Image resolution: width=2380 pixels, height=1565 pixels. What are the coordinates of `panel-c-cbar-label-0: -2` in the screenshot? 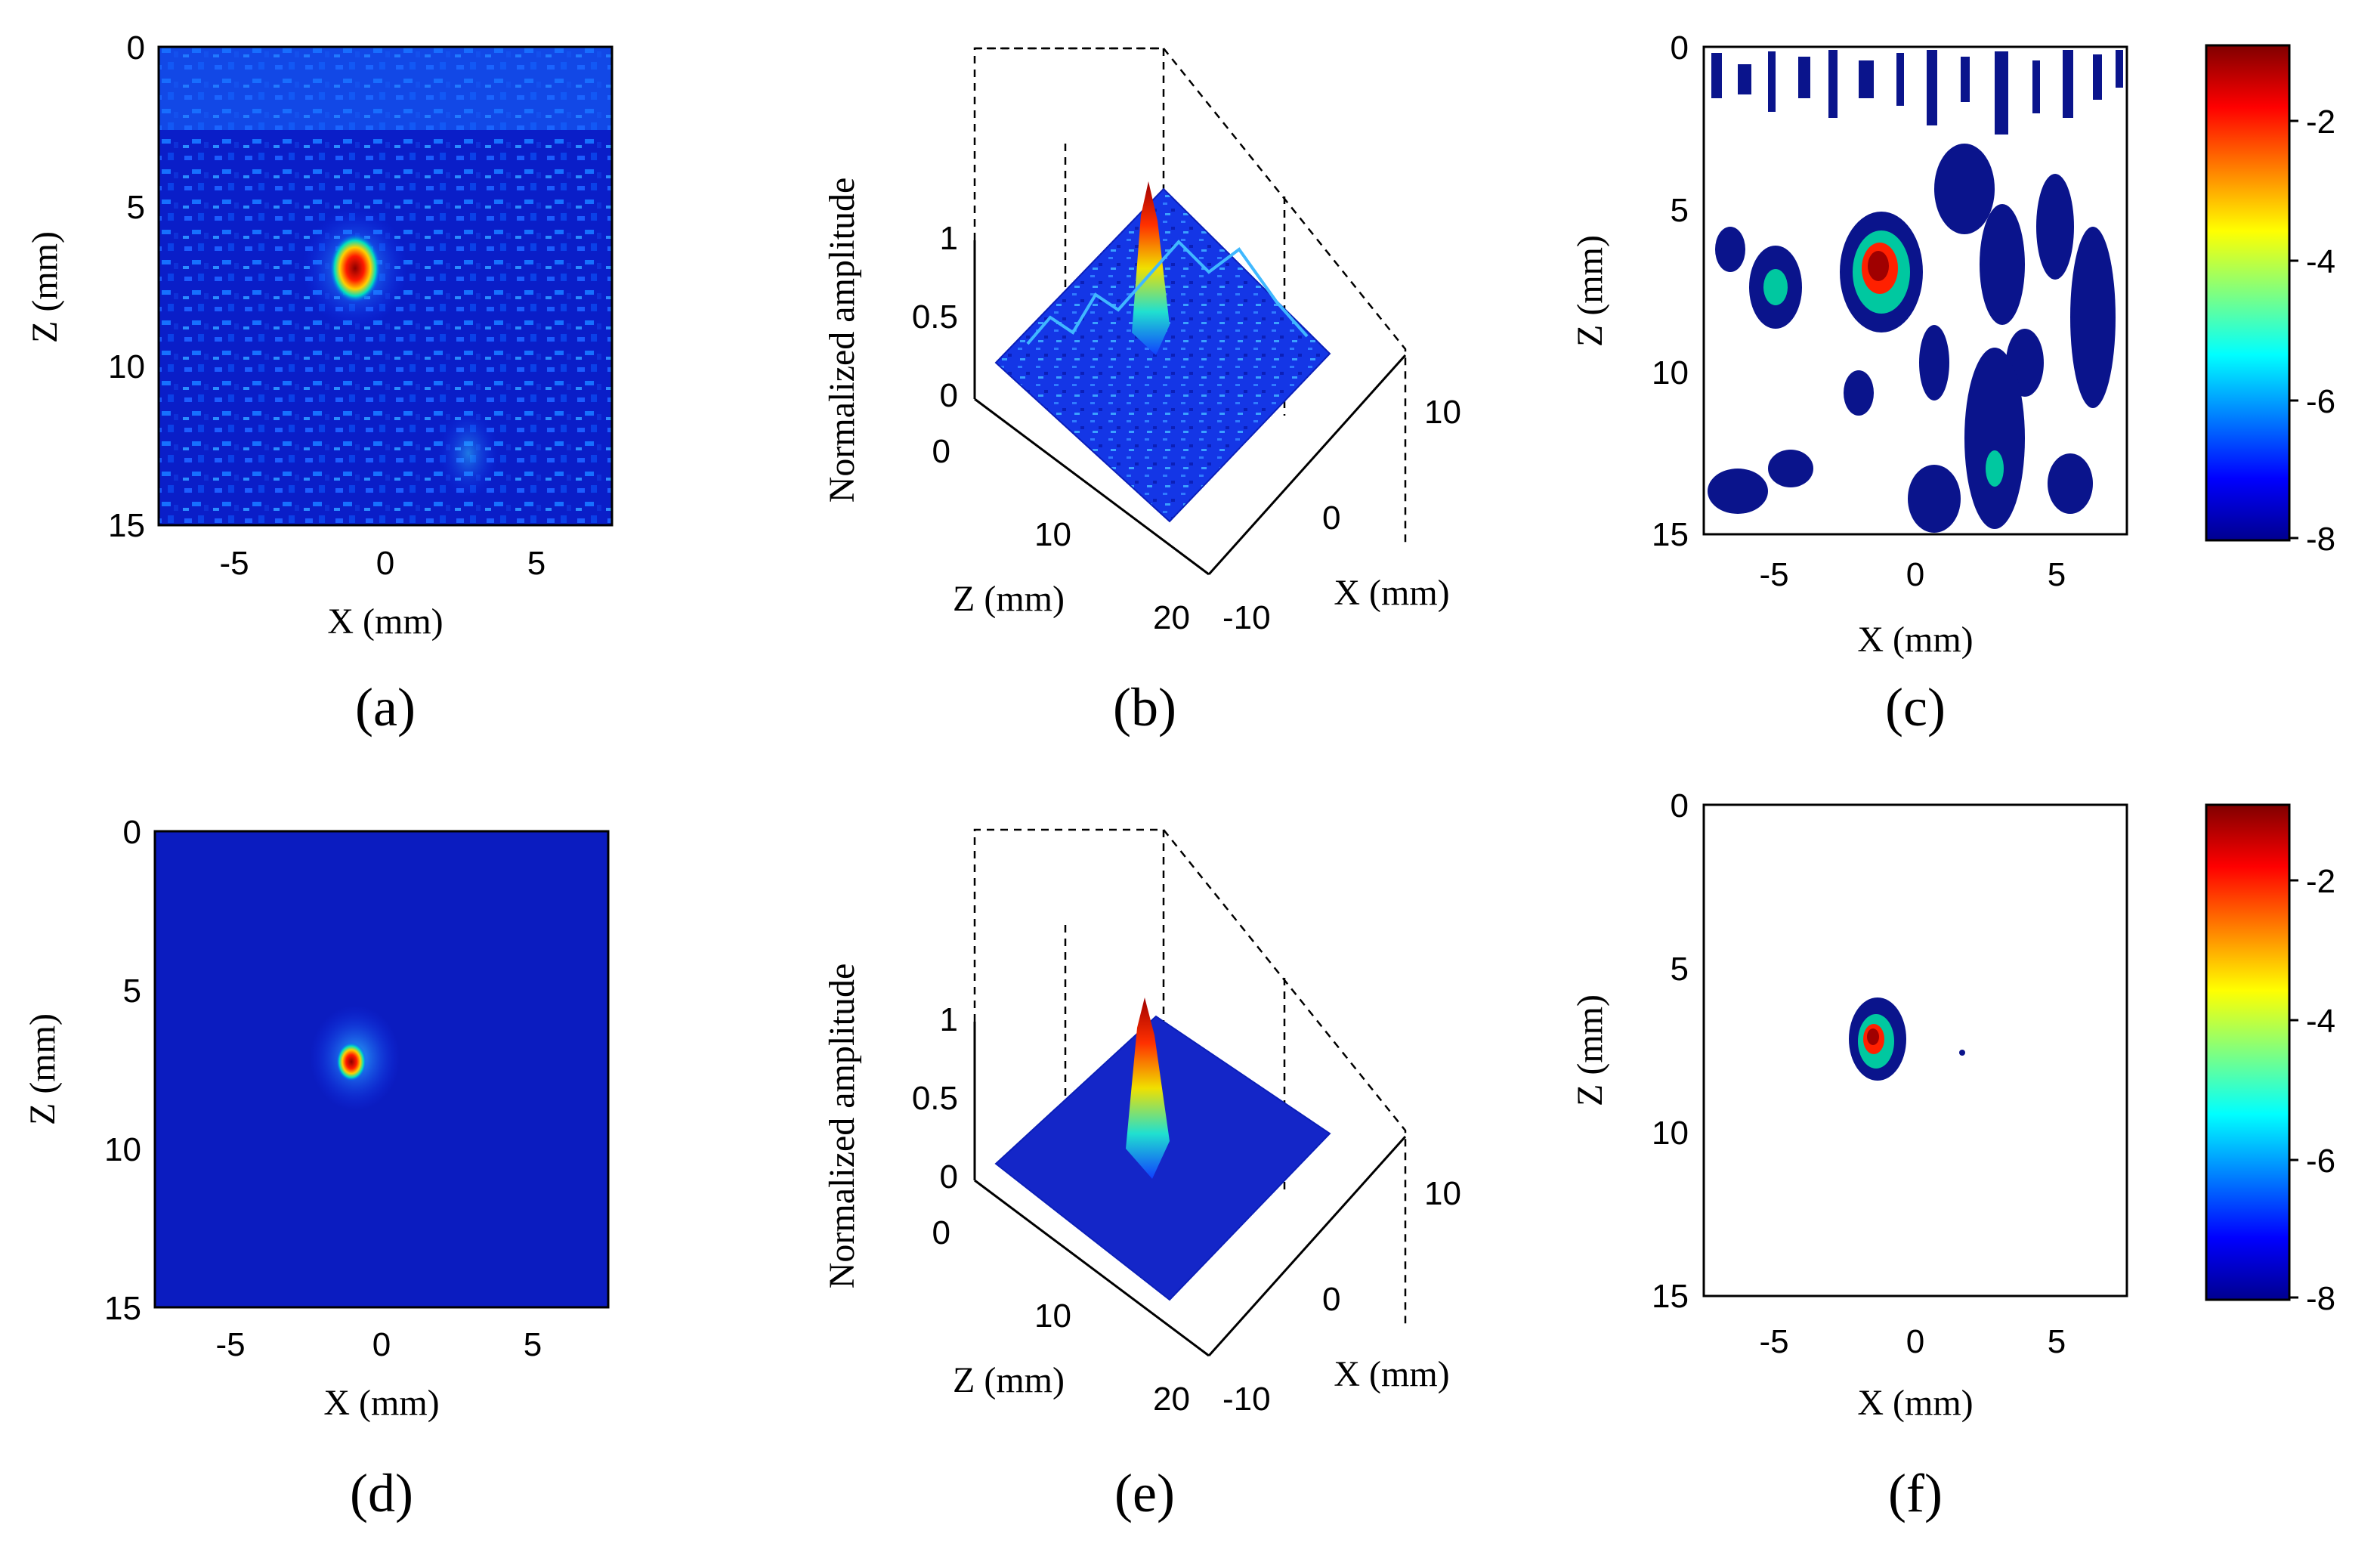 It's located at (2320, 122).